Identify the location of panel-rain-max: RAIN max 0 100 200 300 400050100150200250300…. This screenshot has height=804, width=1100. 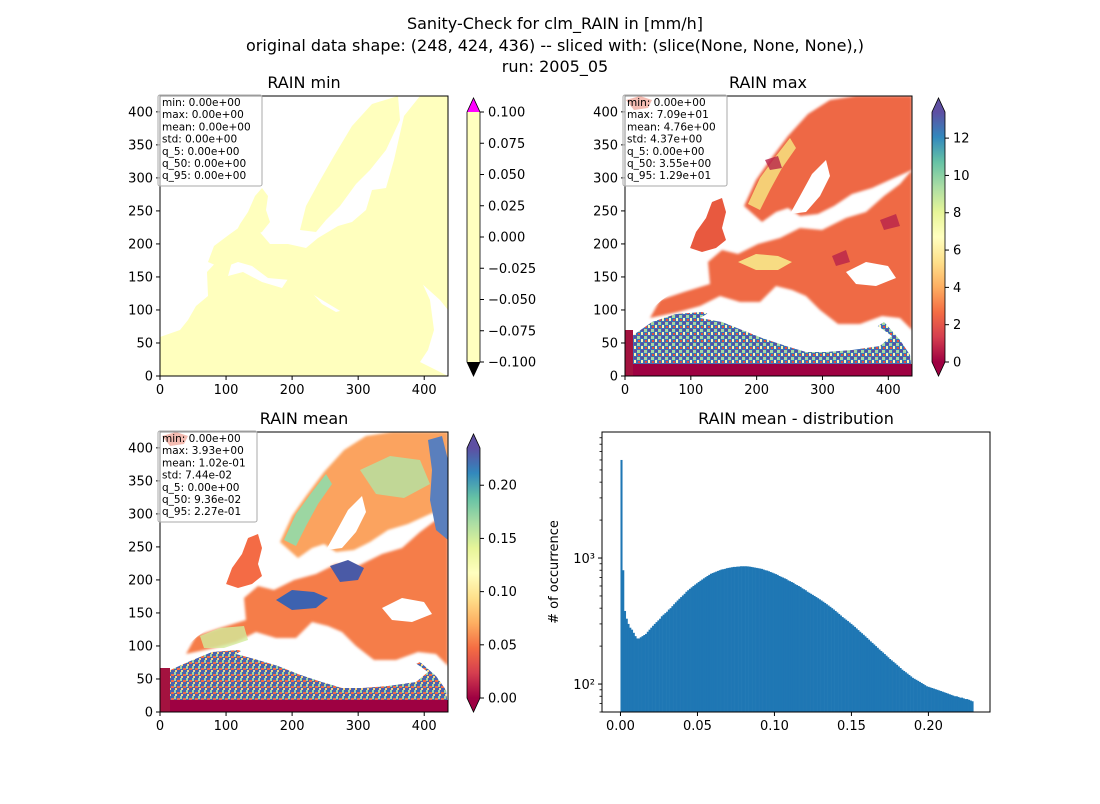
(781, 235).